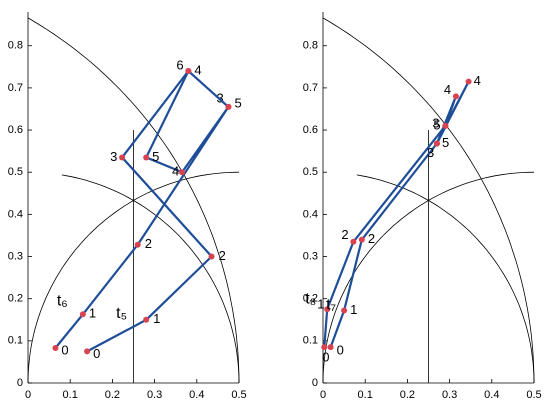 The height and width of the screenshot is (405, 550). Describe the element at coordinates (393, 221) in the screenshot. I see `series-line` at that location.